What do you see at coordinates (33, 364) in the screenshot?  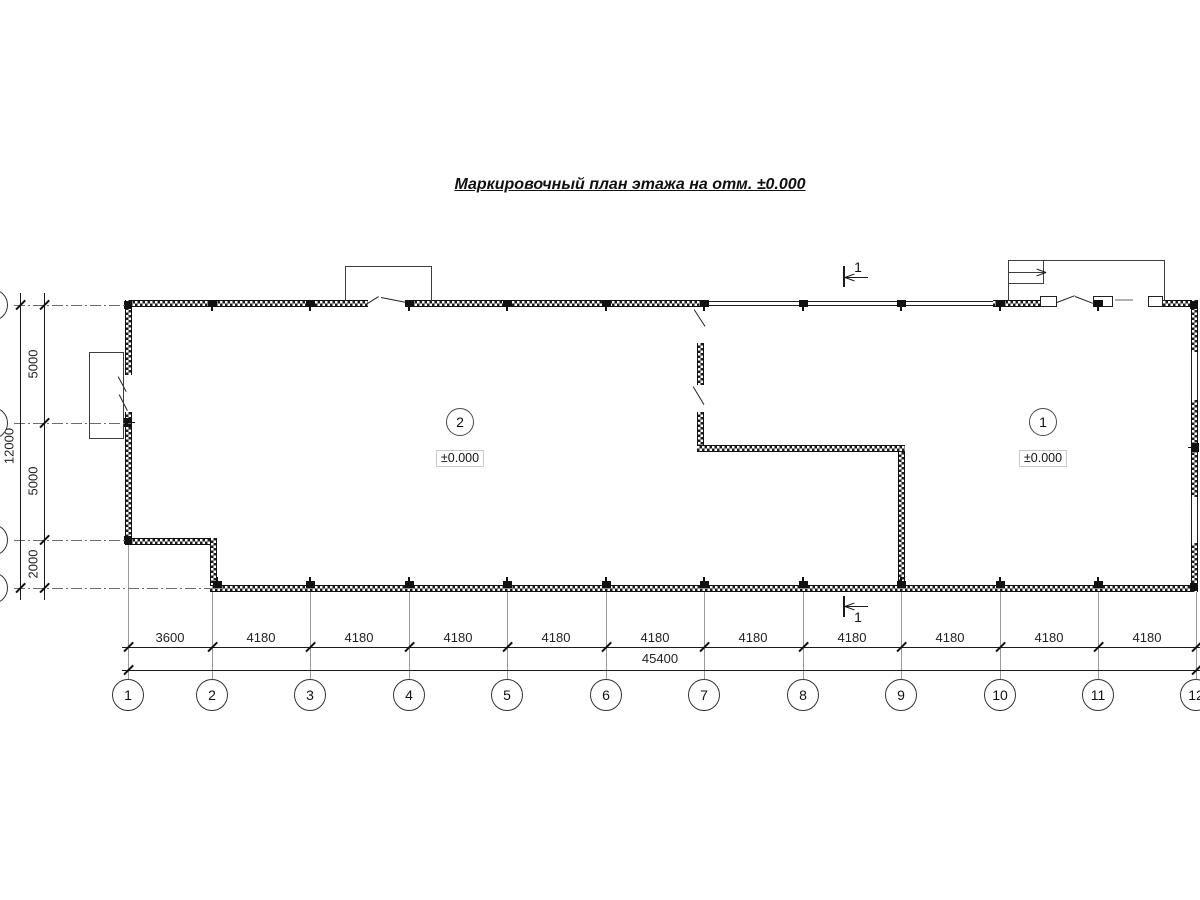 I see `dimension-label: 5000` at bounding box center [33, 364].